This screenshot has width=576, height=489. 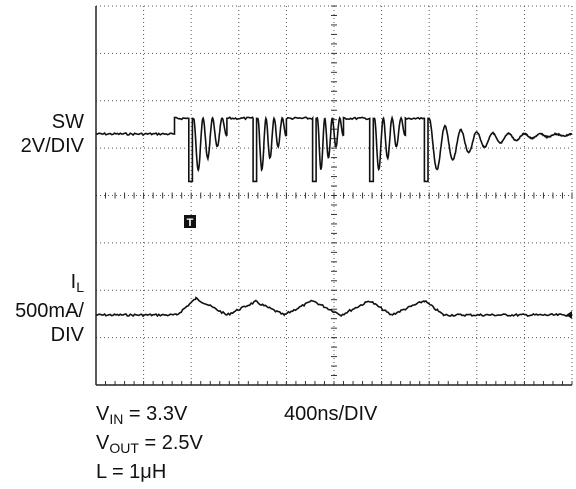 What do you see at coordinates (331, 414) in the screenshot?
I see `timebase-label: 400ns/DIV` at bounding box center [331, 414].